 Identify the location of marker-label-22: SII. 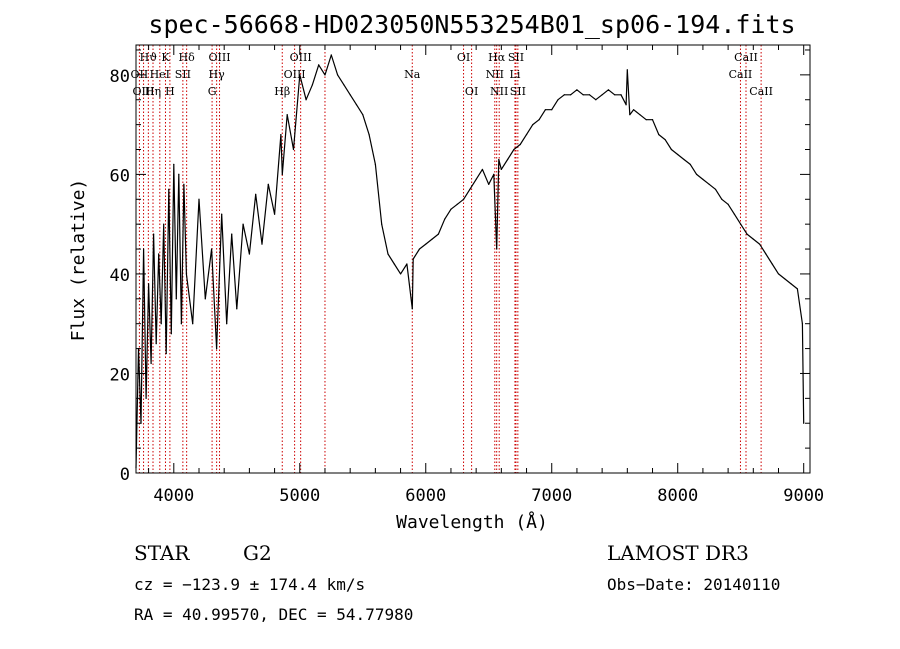
(516, 57).